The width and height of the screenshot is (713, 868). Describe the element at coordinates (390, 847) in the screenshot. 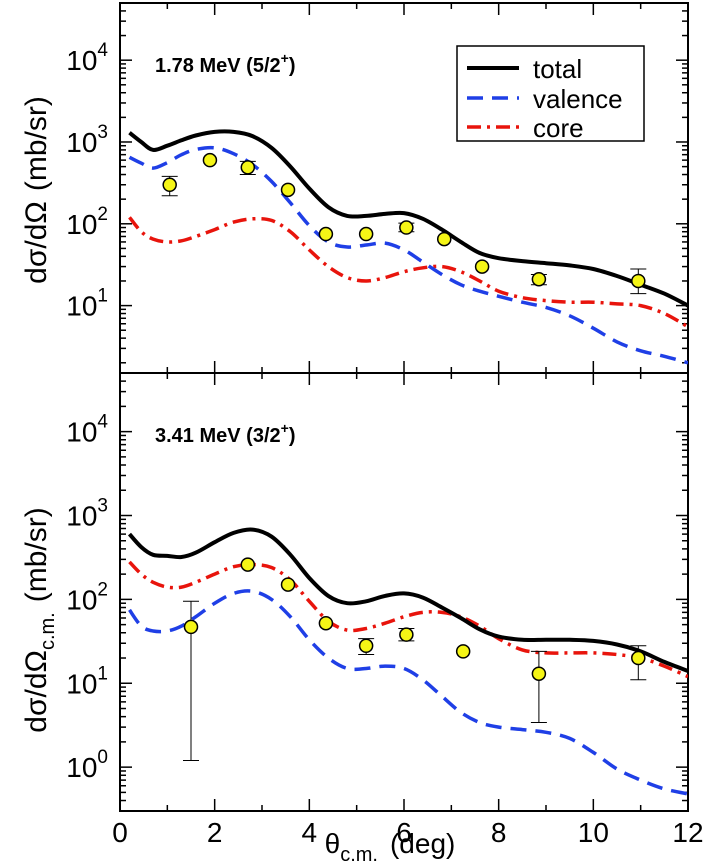

I see `x-axis-label: θc.m. (deg)` at that location.